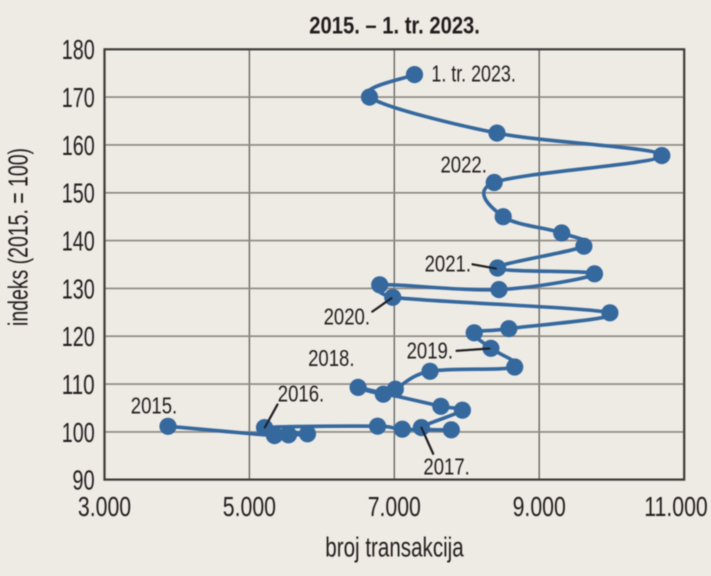 The width and height of the screenshot is (711, 576). I want to click on svg-text: 100, so click(78, 432).